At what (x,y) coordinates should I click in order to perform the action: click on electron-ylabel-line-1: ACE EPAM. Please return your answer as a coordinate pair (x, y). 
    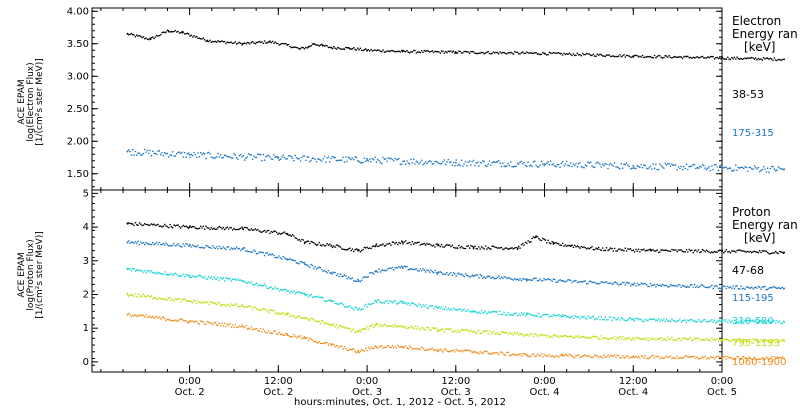
    Looking at the image, I should click on (22, 101).